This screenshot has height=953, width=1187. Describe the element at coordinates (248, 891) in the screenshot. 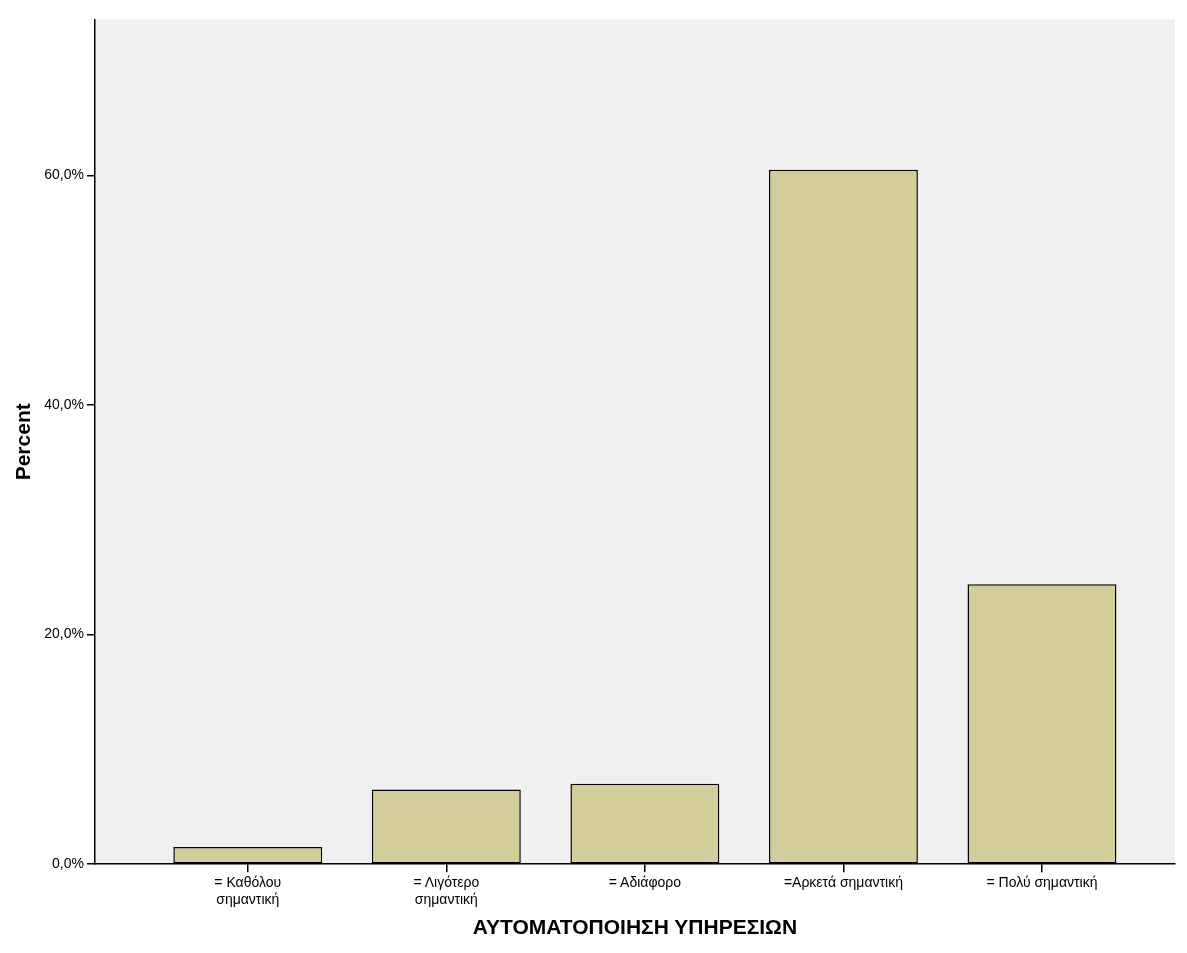

I see `x-tick-label: = Καθόλου σημαντική` at that location.